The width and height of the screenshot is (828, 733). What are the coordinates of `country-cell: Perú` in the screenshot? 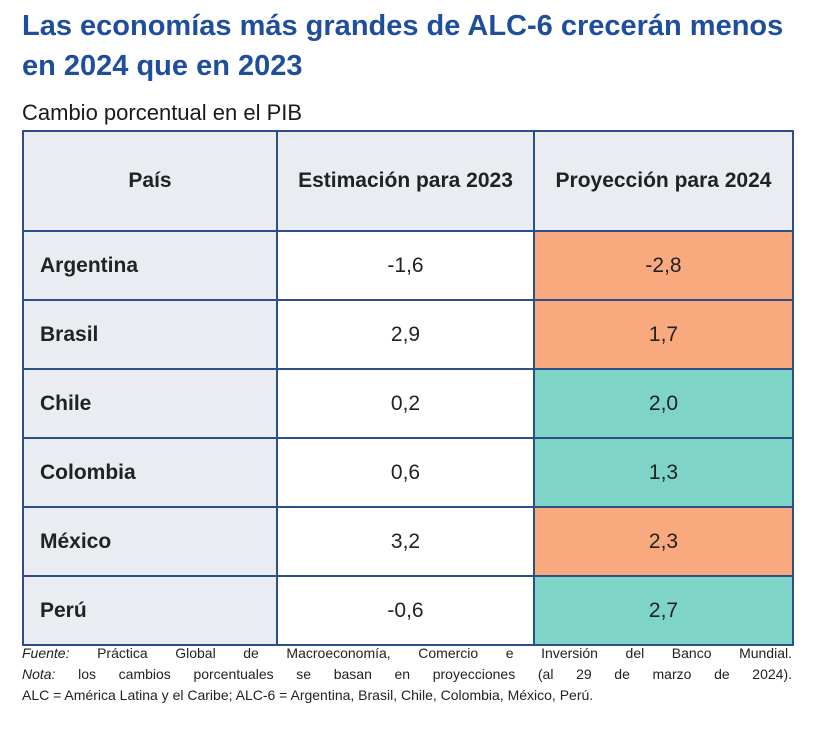 It's located at (150, 610).